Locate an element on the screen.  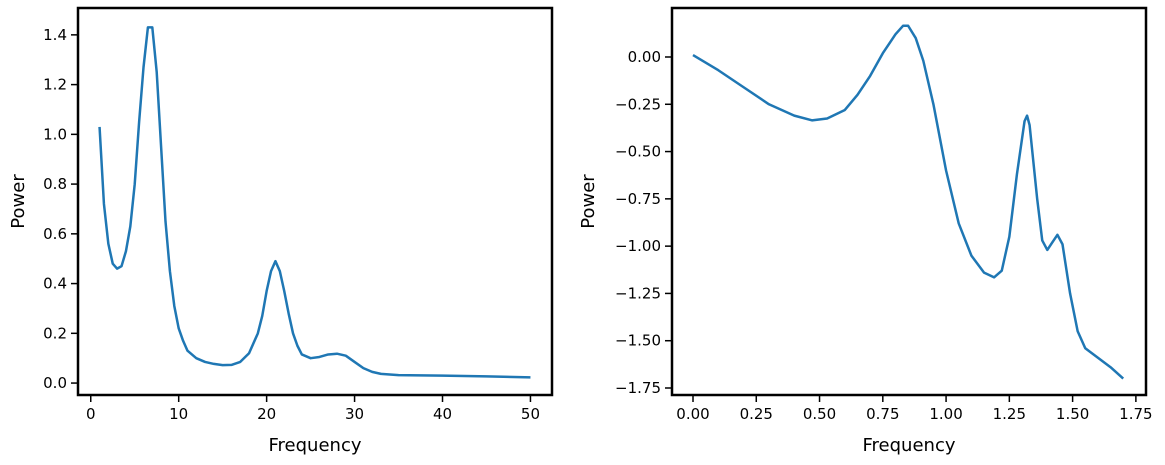
y-tick-label: 0.8 is located at coordinates (55, 184).